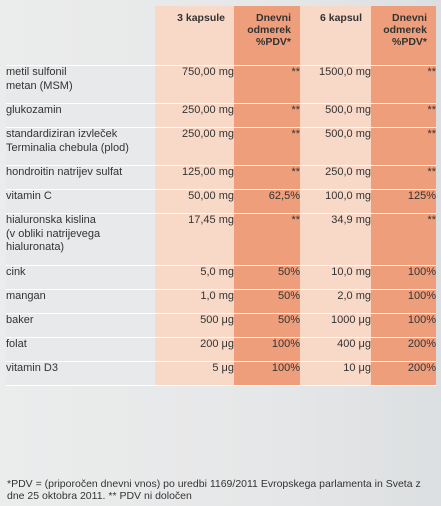 The width and height of the screenshot is (441, 506). Describe the element at coordinates (80, 36) in the screenshot. I see `header-ingredient-cell` at that location.